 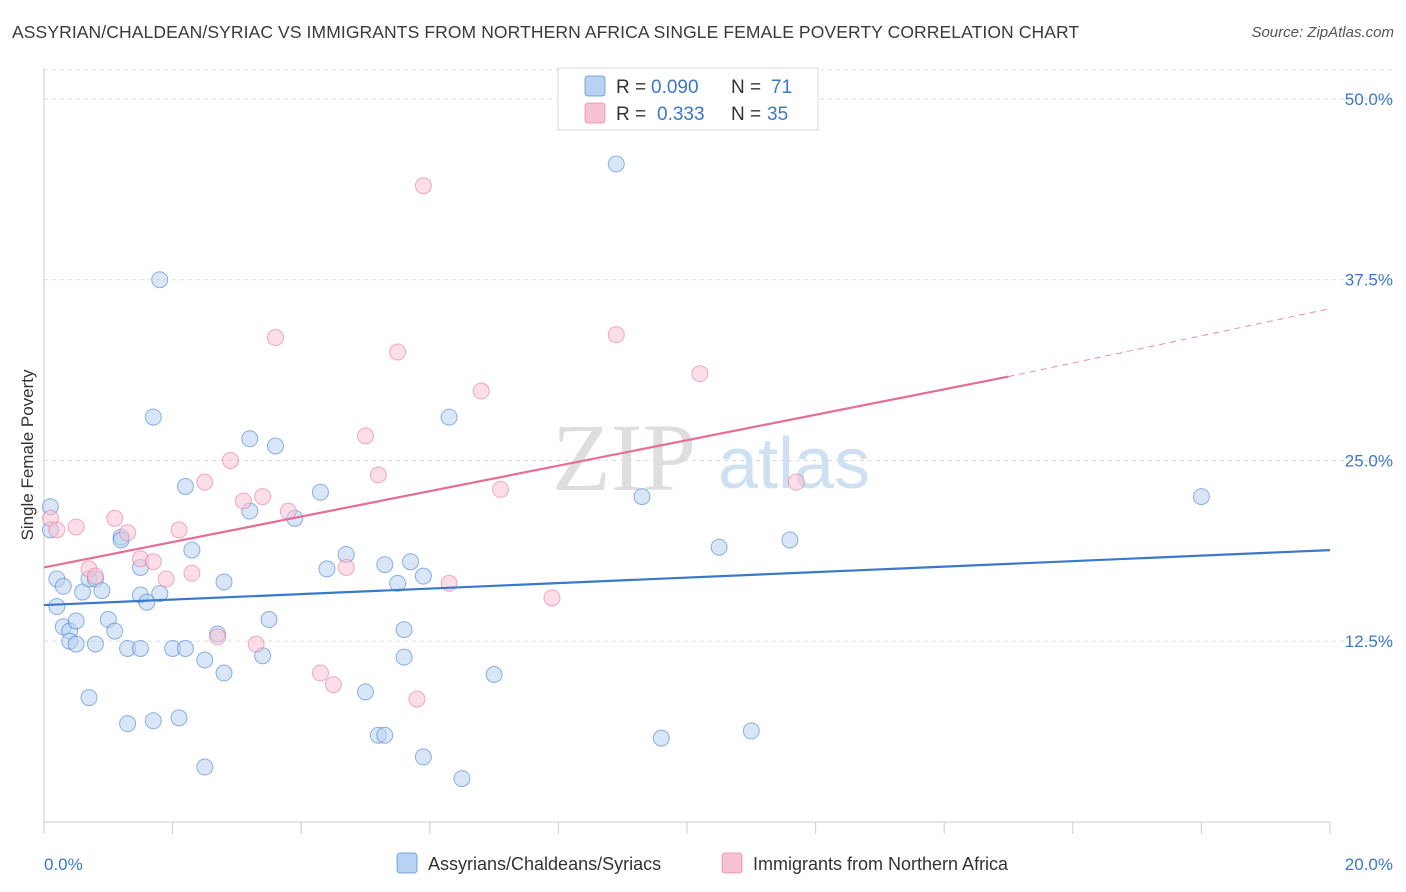 What do you see at coordinates (595, 113) in the screenshot?
I see `legend-swatch-pink` at bounding box center [595, 113].